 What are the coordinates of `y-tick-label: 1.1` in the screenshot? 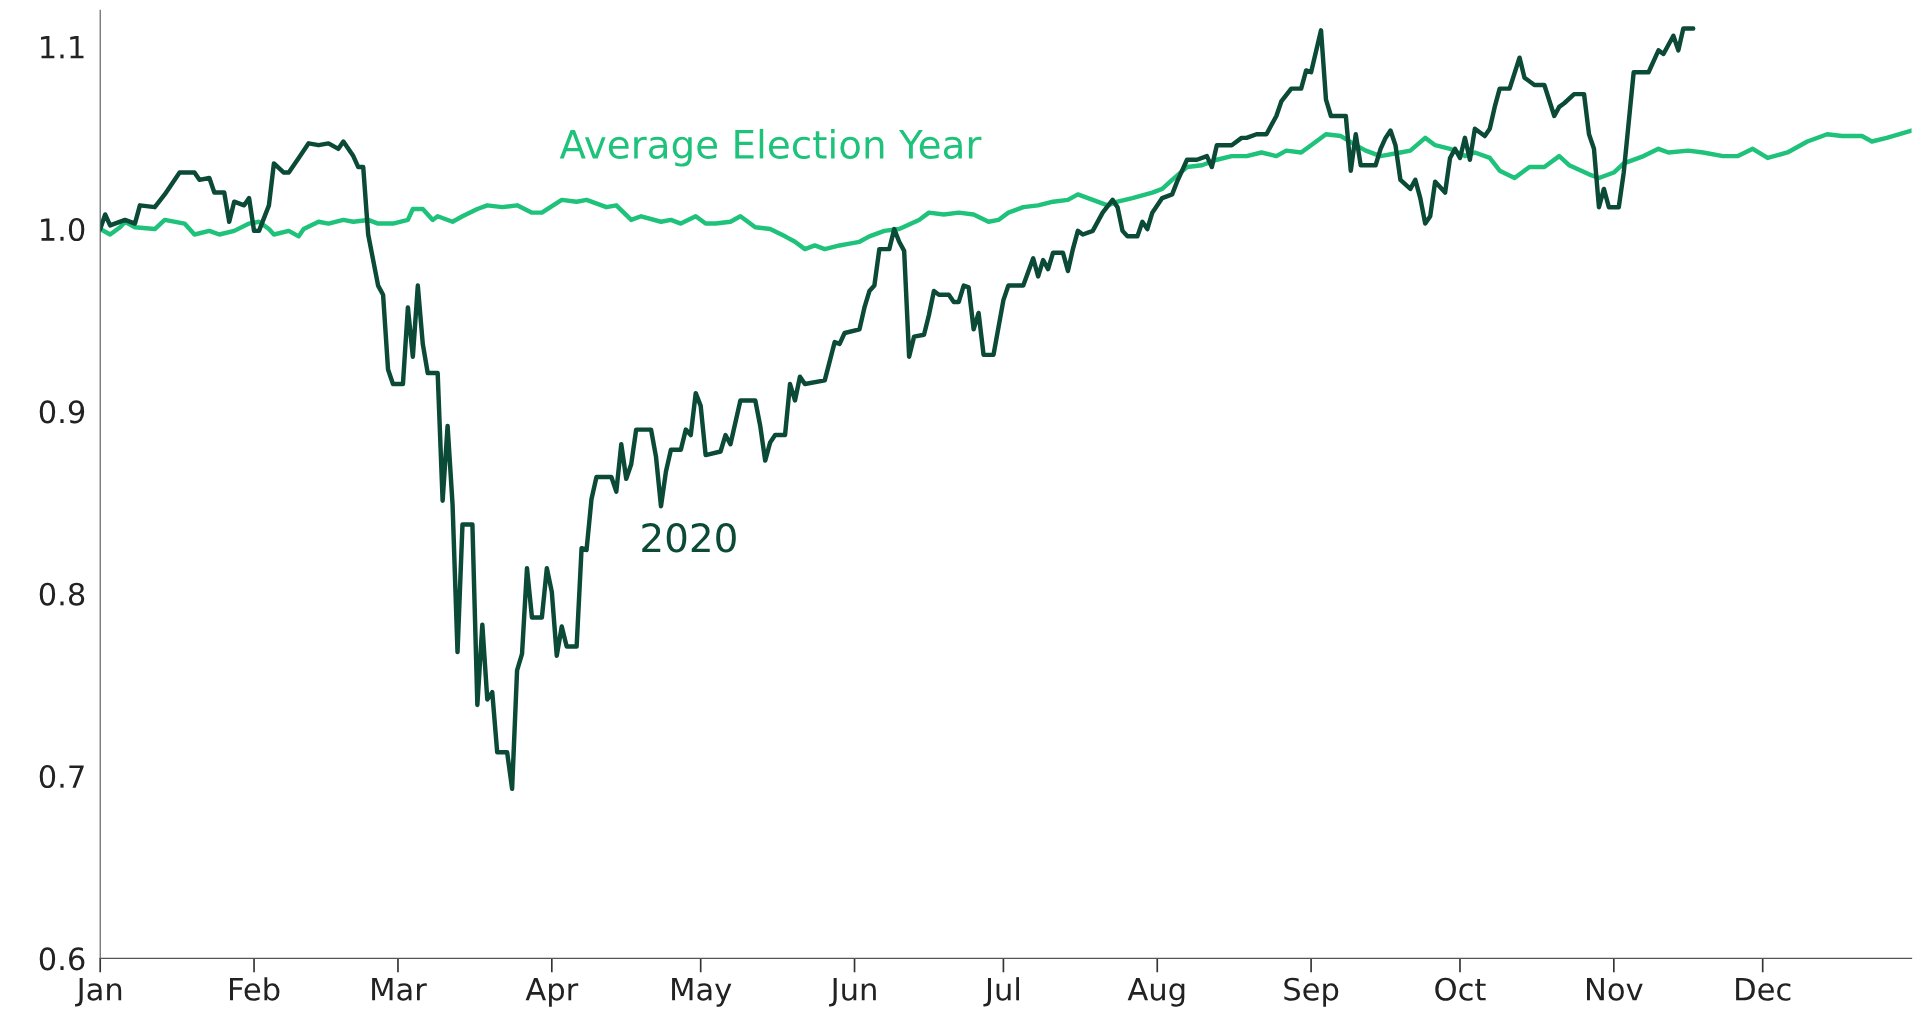 It's located at (62, 47).